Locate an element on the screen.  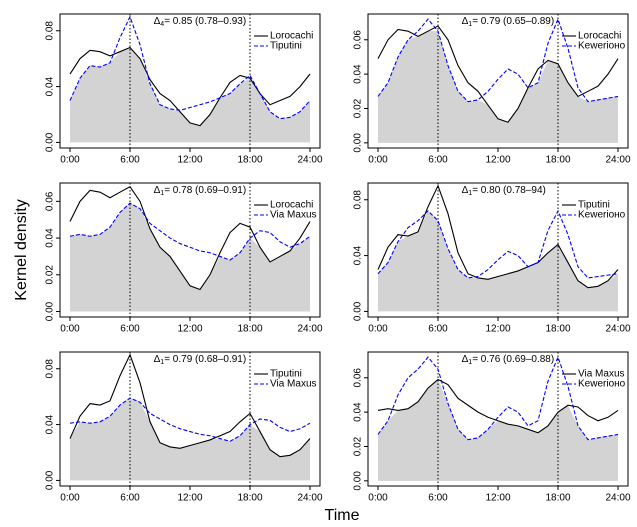
annotation-text: = 0.85 (0.78–0.93) is located at coordinates (205, 21).